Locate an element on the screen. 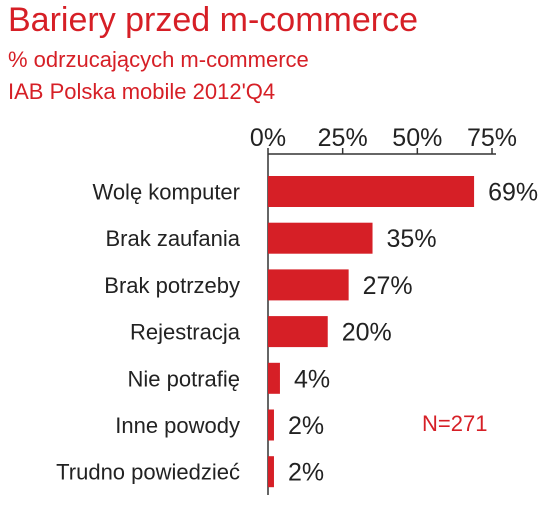 The width and height of the screenshot is (550, 505). value-label: 69% is located at coordinates (513, 193).